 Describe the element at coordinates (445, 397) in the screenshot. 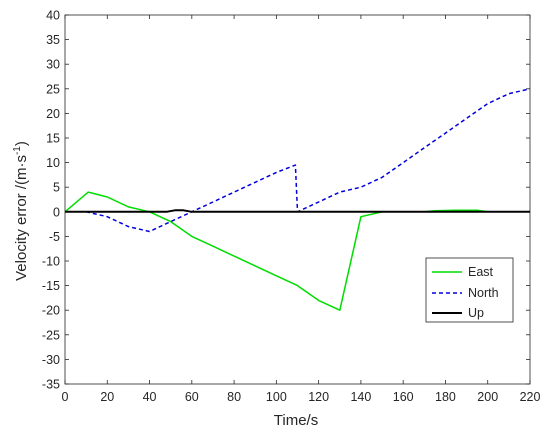

I see `x-tick-label: 180` at that location.